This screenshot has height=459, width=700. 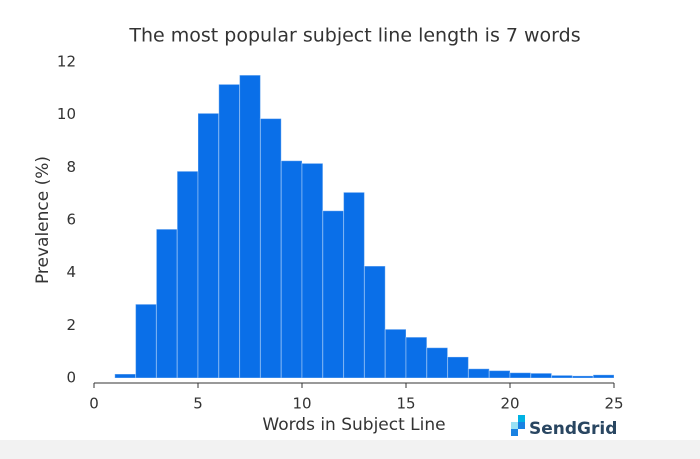 What do you see at coordinates (509, 404) in the screenshot?
I see `x-tick-label: 20` at bounding box center [509, 404].